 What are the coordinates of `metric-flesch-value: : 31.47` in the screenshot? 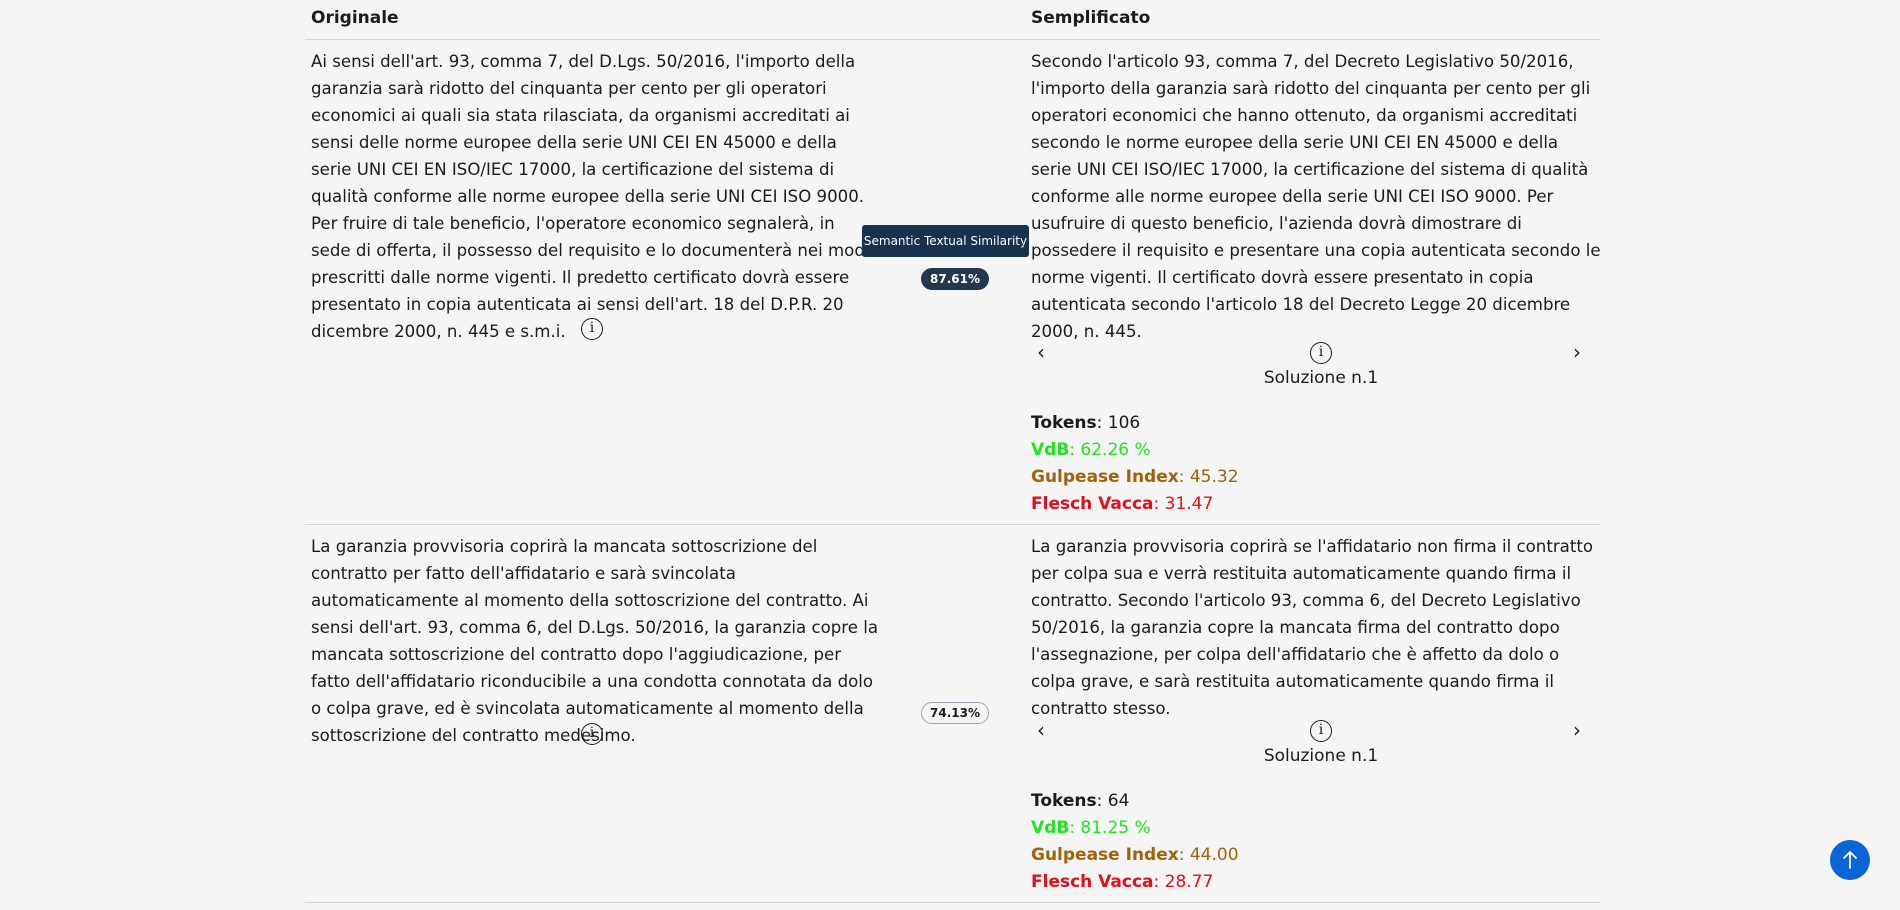 It's located at (1183, 504).